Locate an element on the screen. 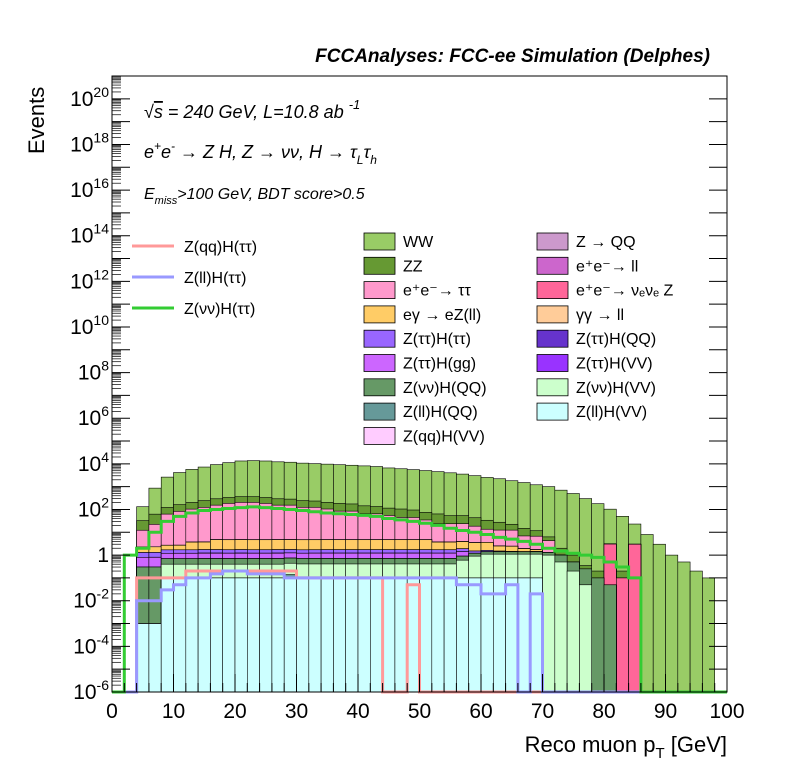 This screenshot has height=772, width=796. legend-swatch-ww is located at coordinates (379, 241).